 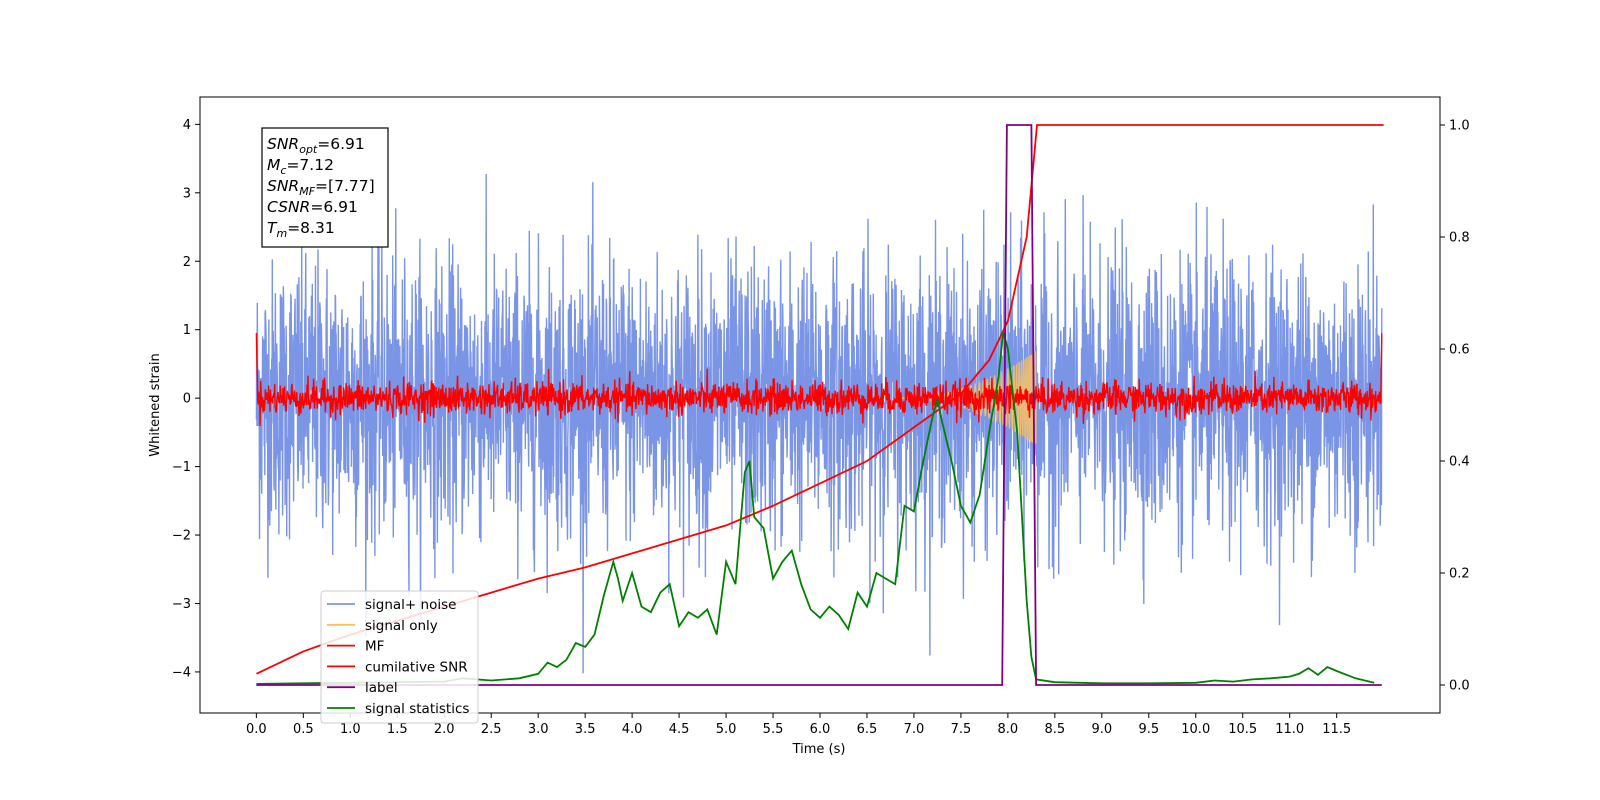 I want to click on y-right-tick-label: 0.6, so click(x=1459, y=350).